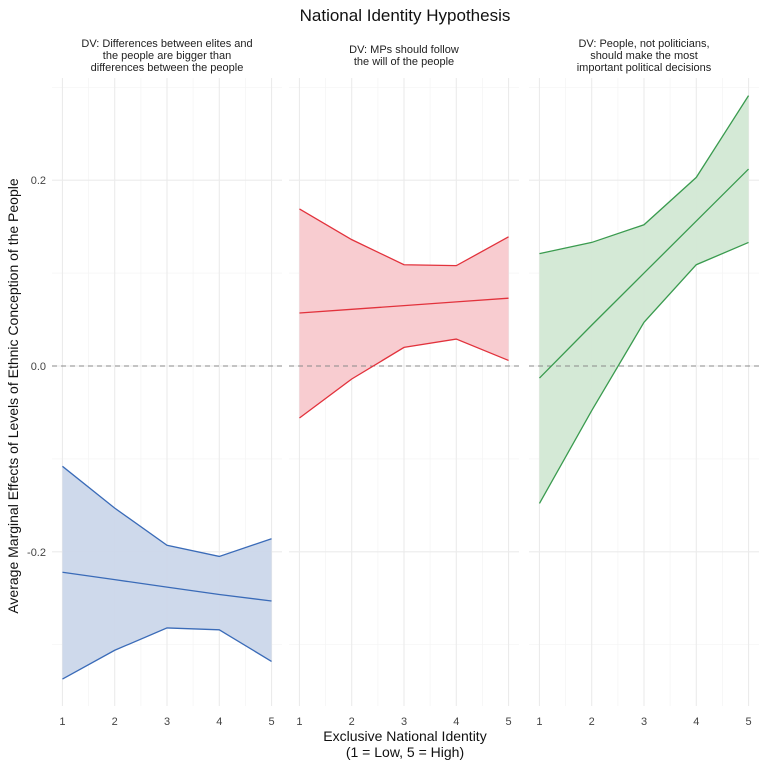  What do you see at coordinates (38, 181) in the screenshot?
I see `y-tick-label: 0.2` at bounding box center [38, 181].